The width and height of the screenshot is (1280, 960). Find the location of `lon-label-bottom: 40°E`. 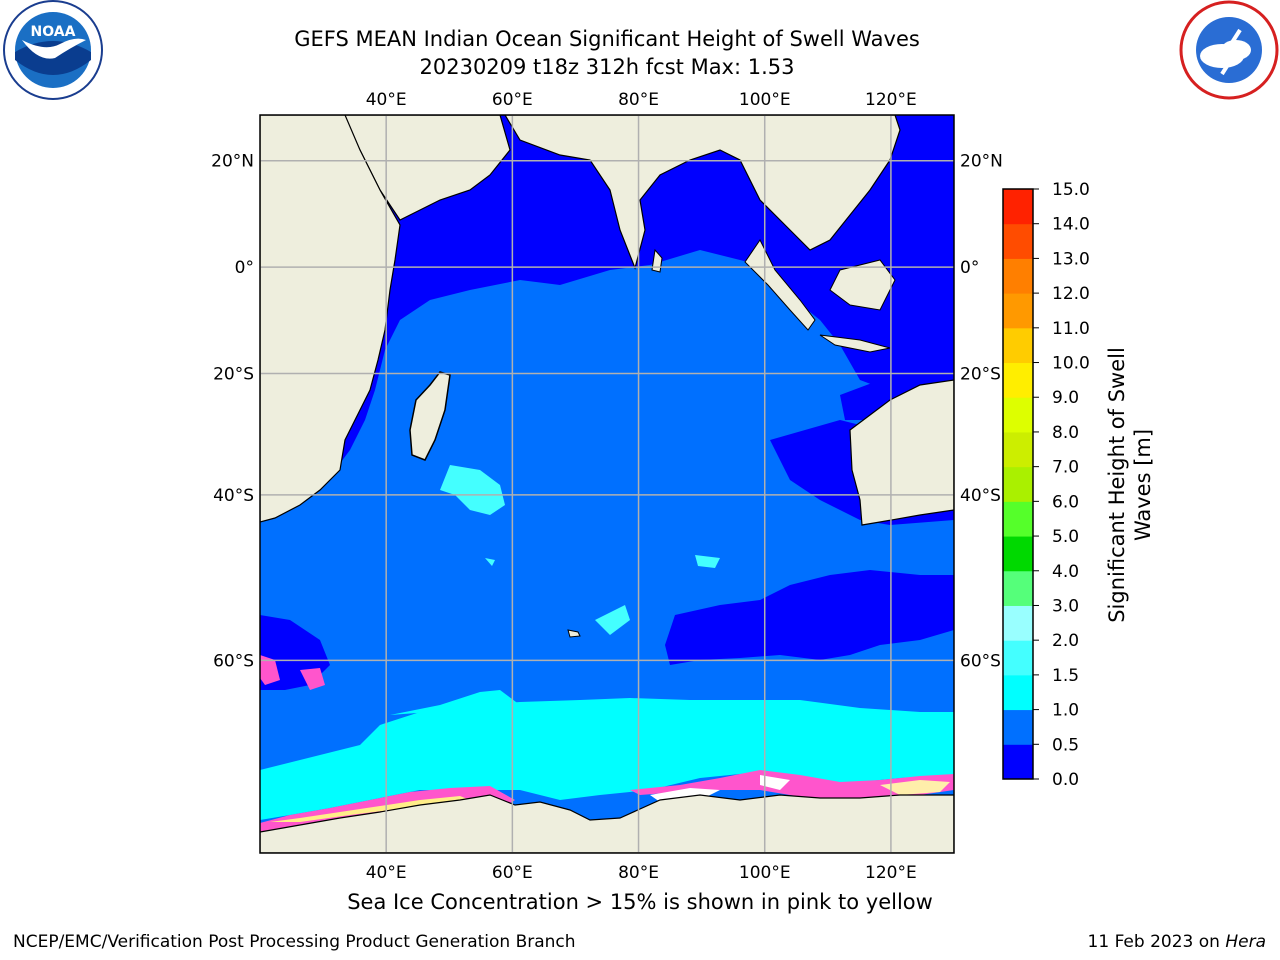

lon-label-bottom: 40°E is located at coordinates (386, 873).